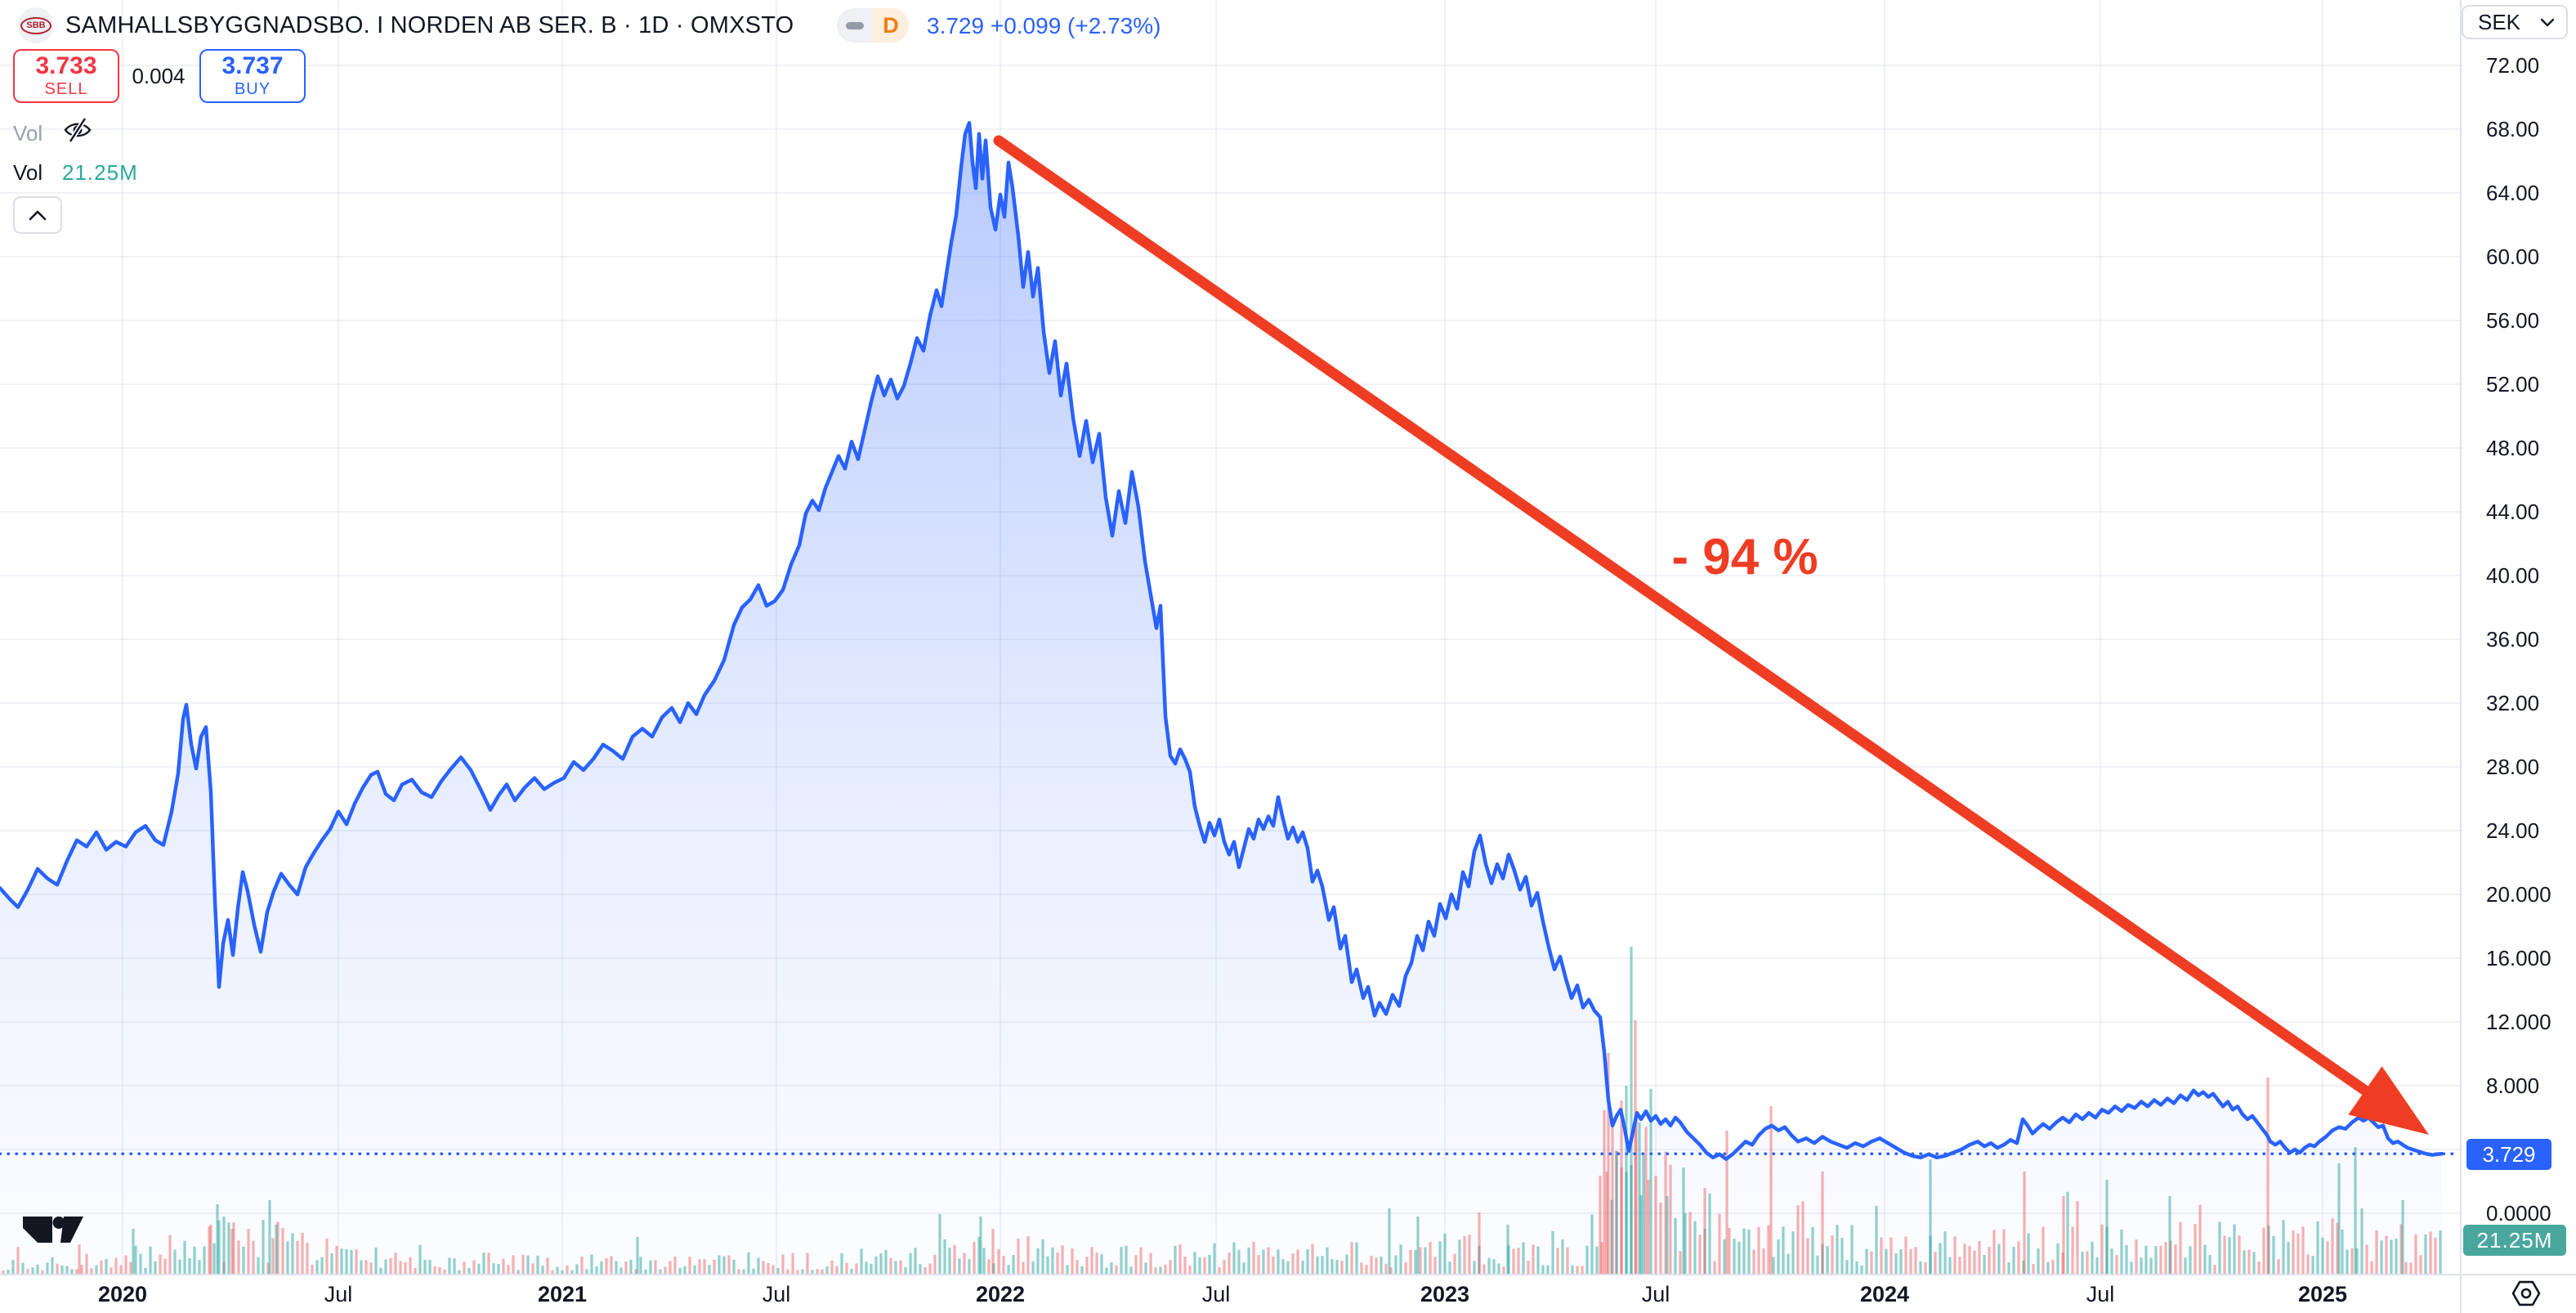  Describe the element at coordinates (1445, 1294) in the screenshot. I see `time-tick-label: 2023` at that location.